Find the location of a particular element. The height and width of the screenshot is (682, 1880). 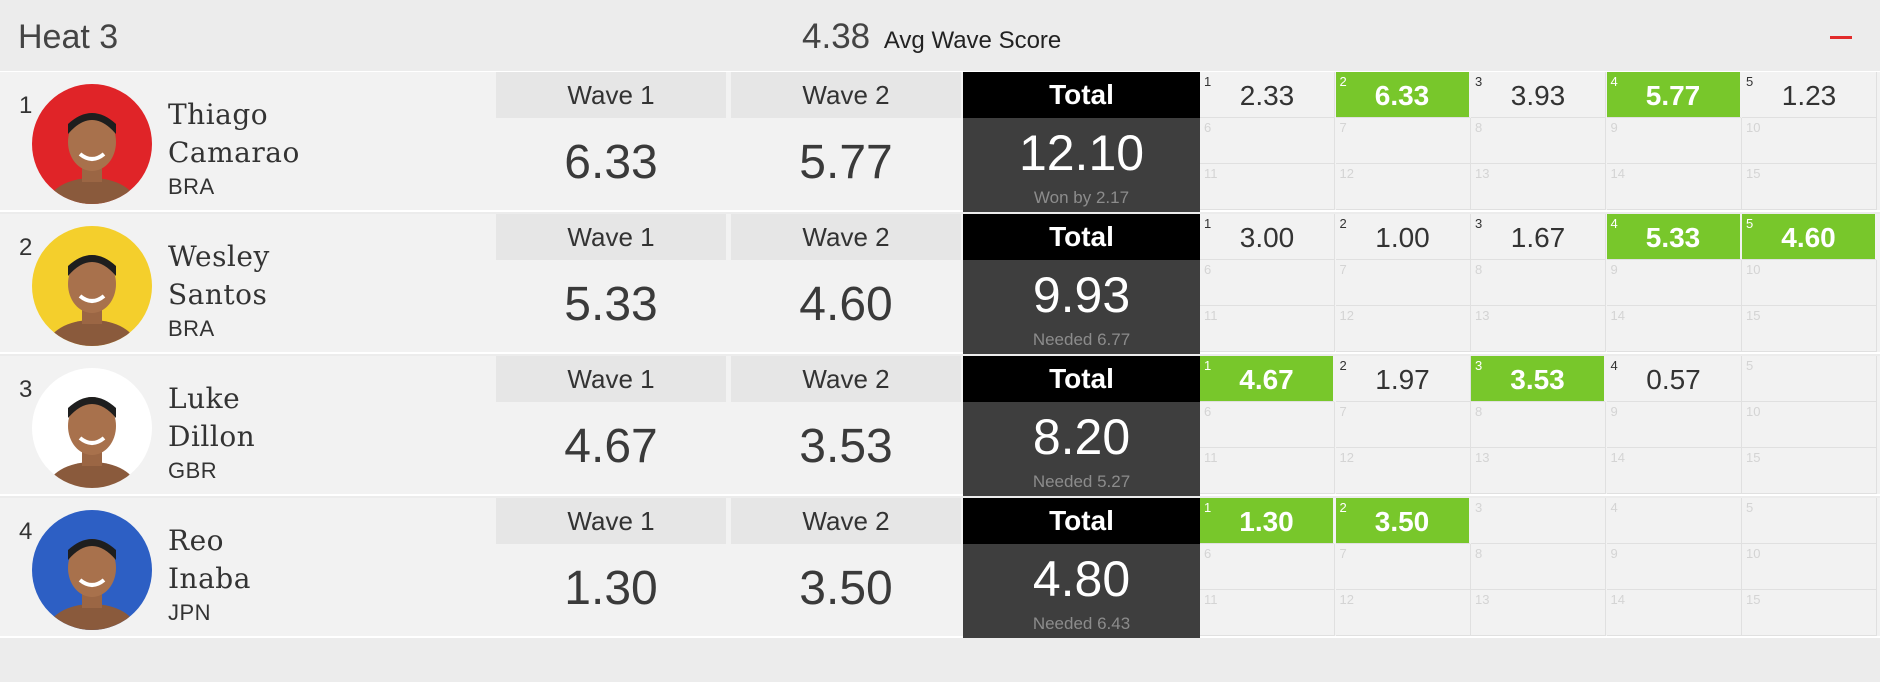

athlete-name: Thiago Camarao is located at coordinates (234, 134).